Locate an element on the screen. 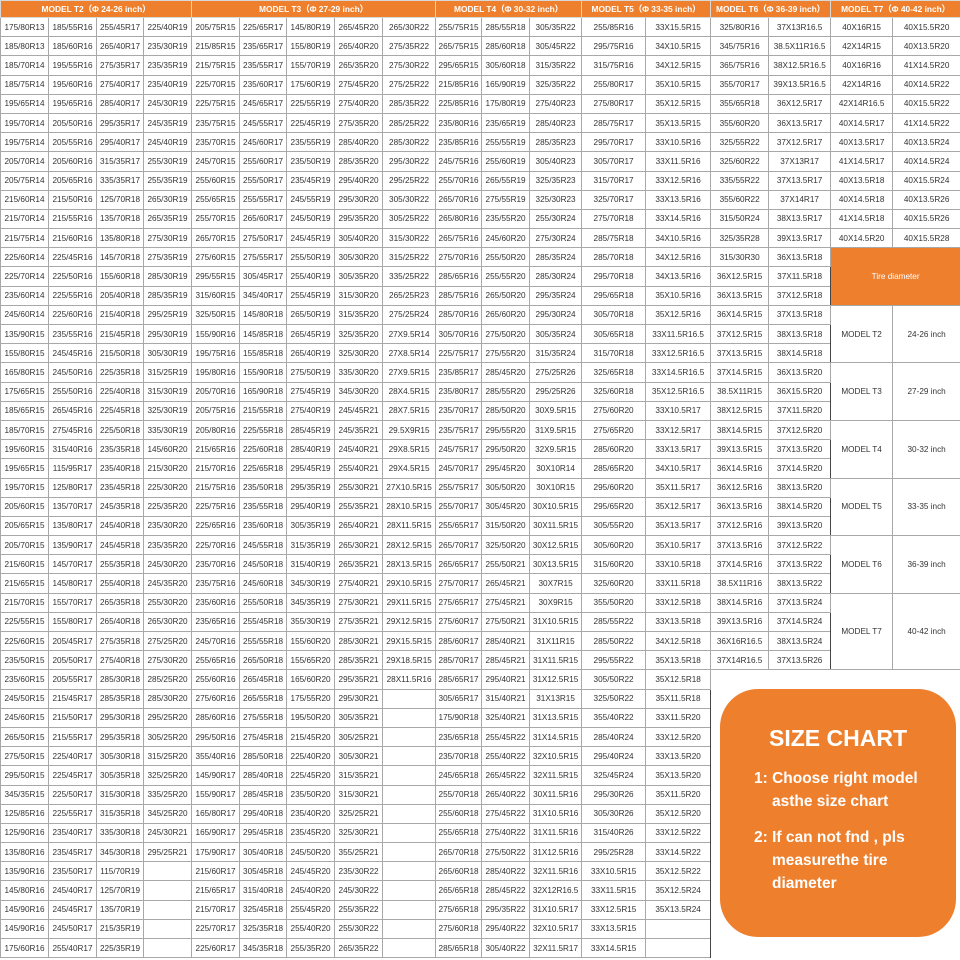 Image resolution: width=960 pixels, height=960 pixels. tire-size-cell: 38X13.5R17 is located at coordinates (800, 219).